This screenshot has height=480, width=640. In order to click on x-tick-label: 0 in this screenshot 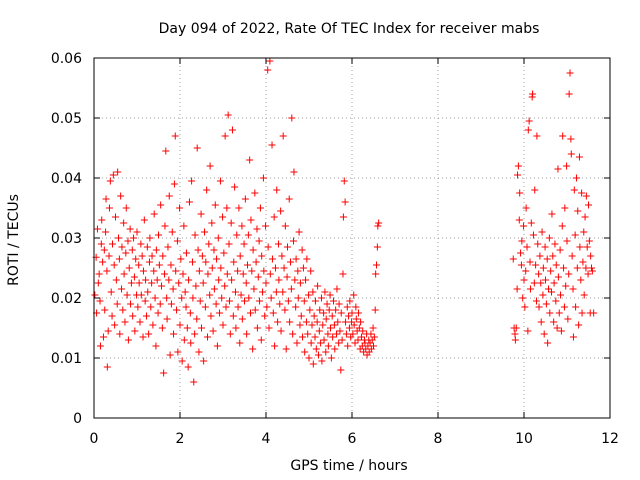, I will do `click(94, 439)`.